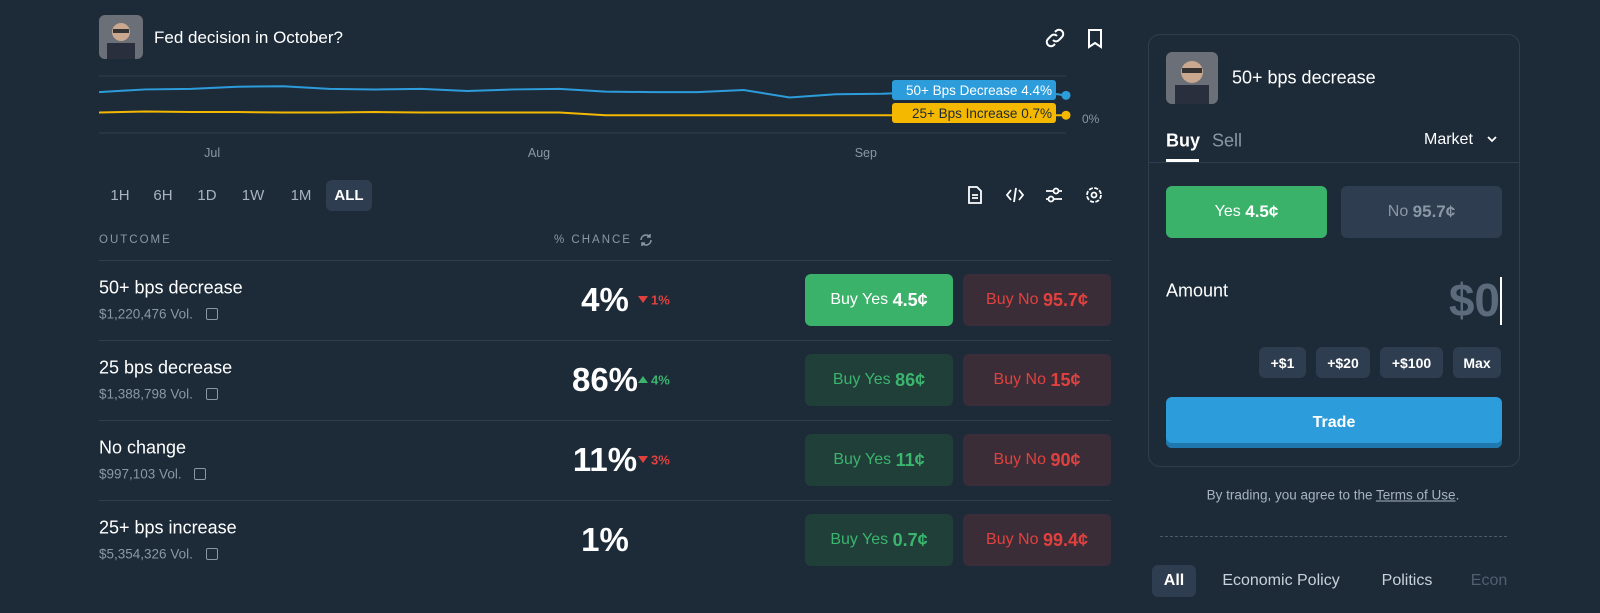  I want to click on x-tick-label: Jul, so click(212, 153).